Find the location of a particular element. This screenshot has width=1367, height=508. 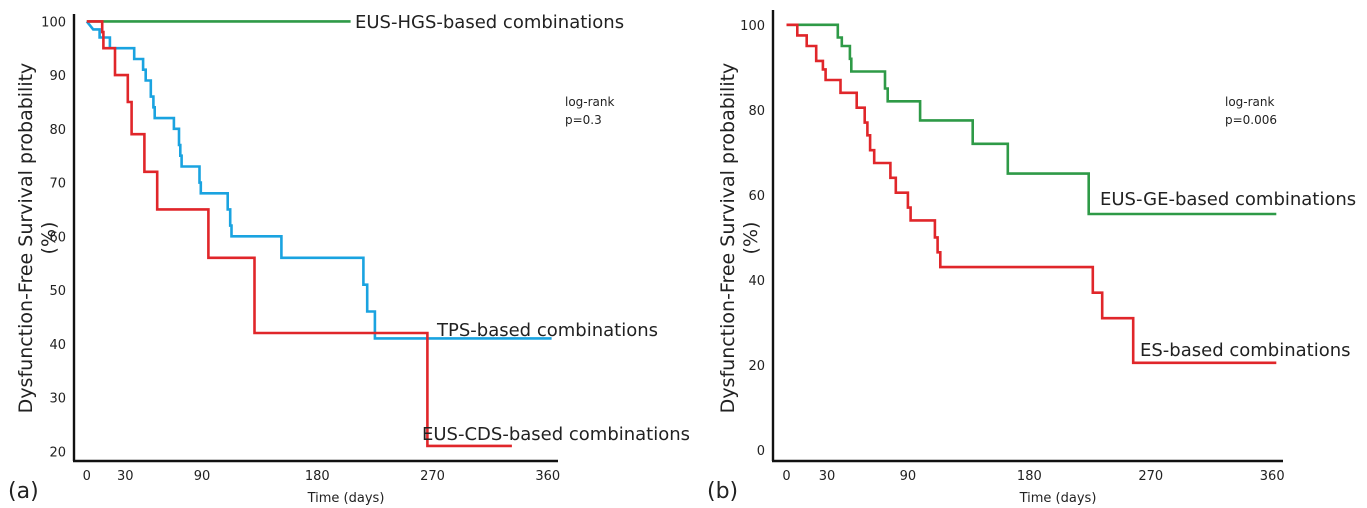

series-label: ES-based combinations is located at coordinates (1245, 350).